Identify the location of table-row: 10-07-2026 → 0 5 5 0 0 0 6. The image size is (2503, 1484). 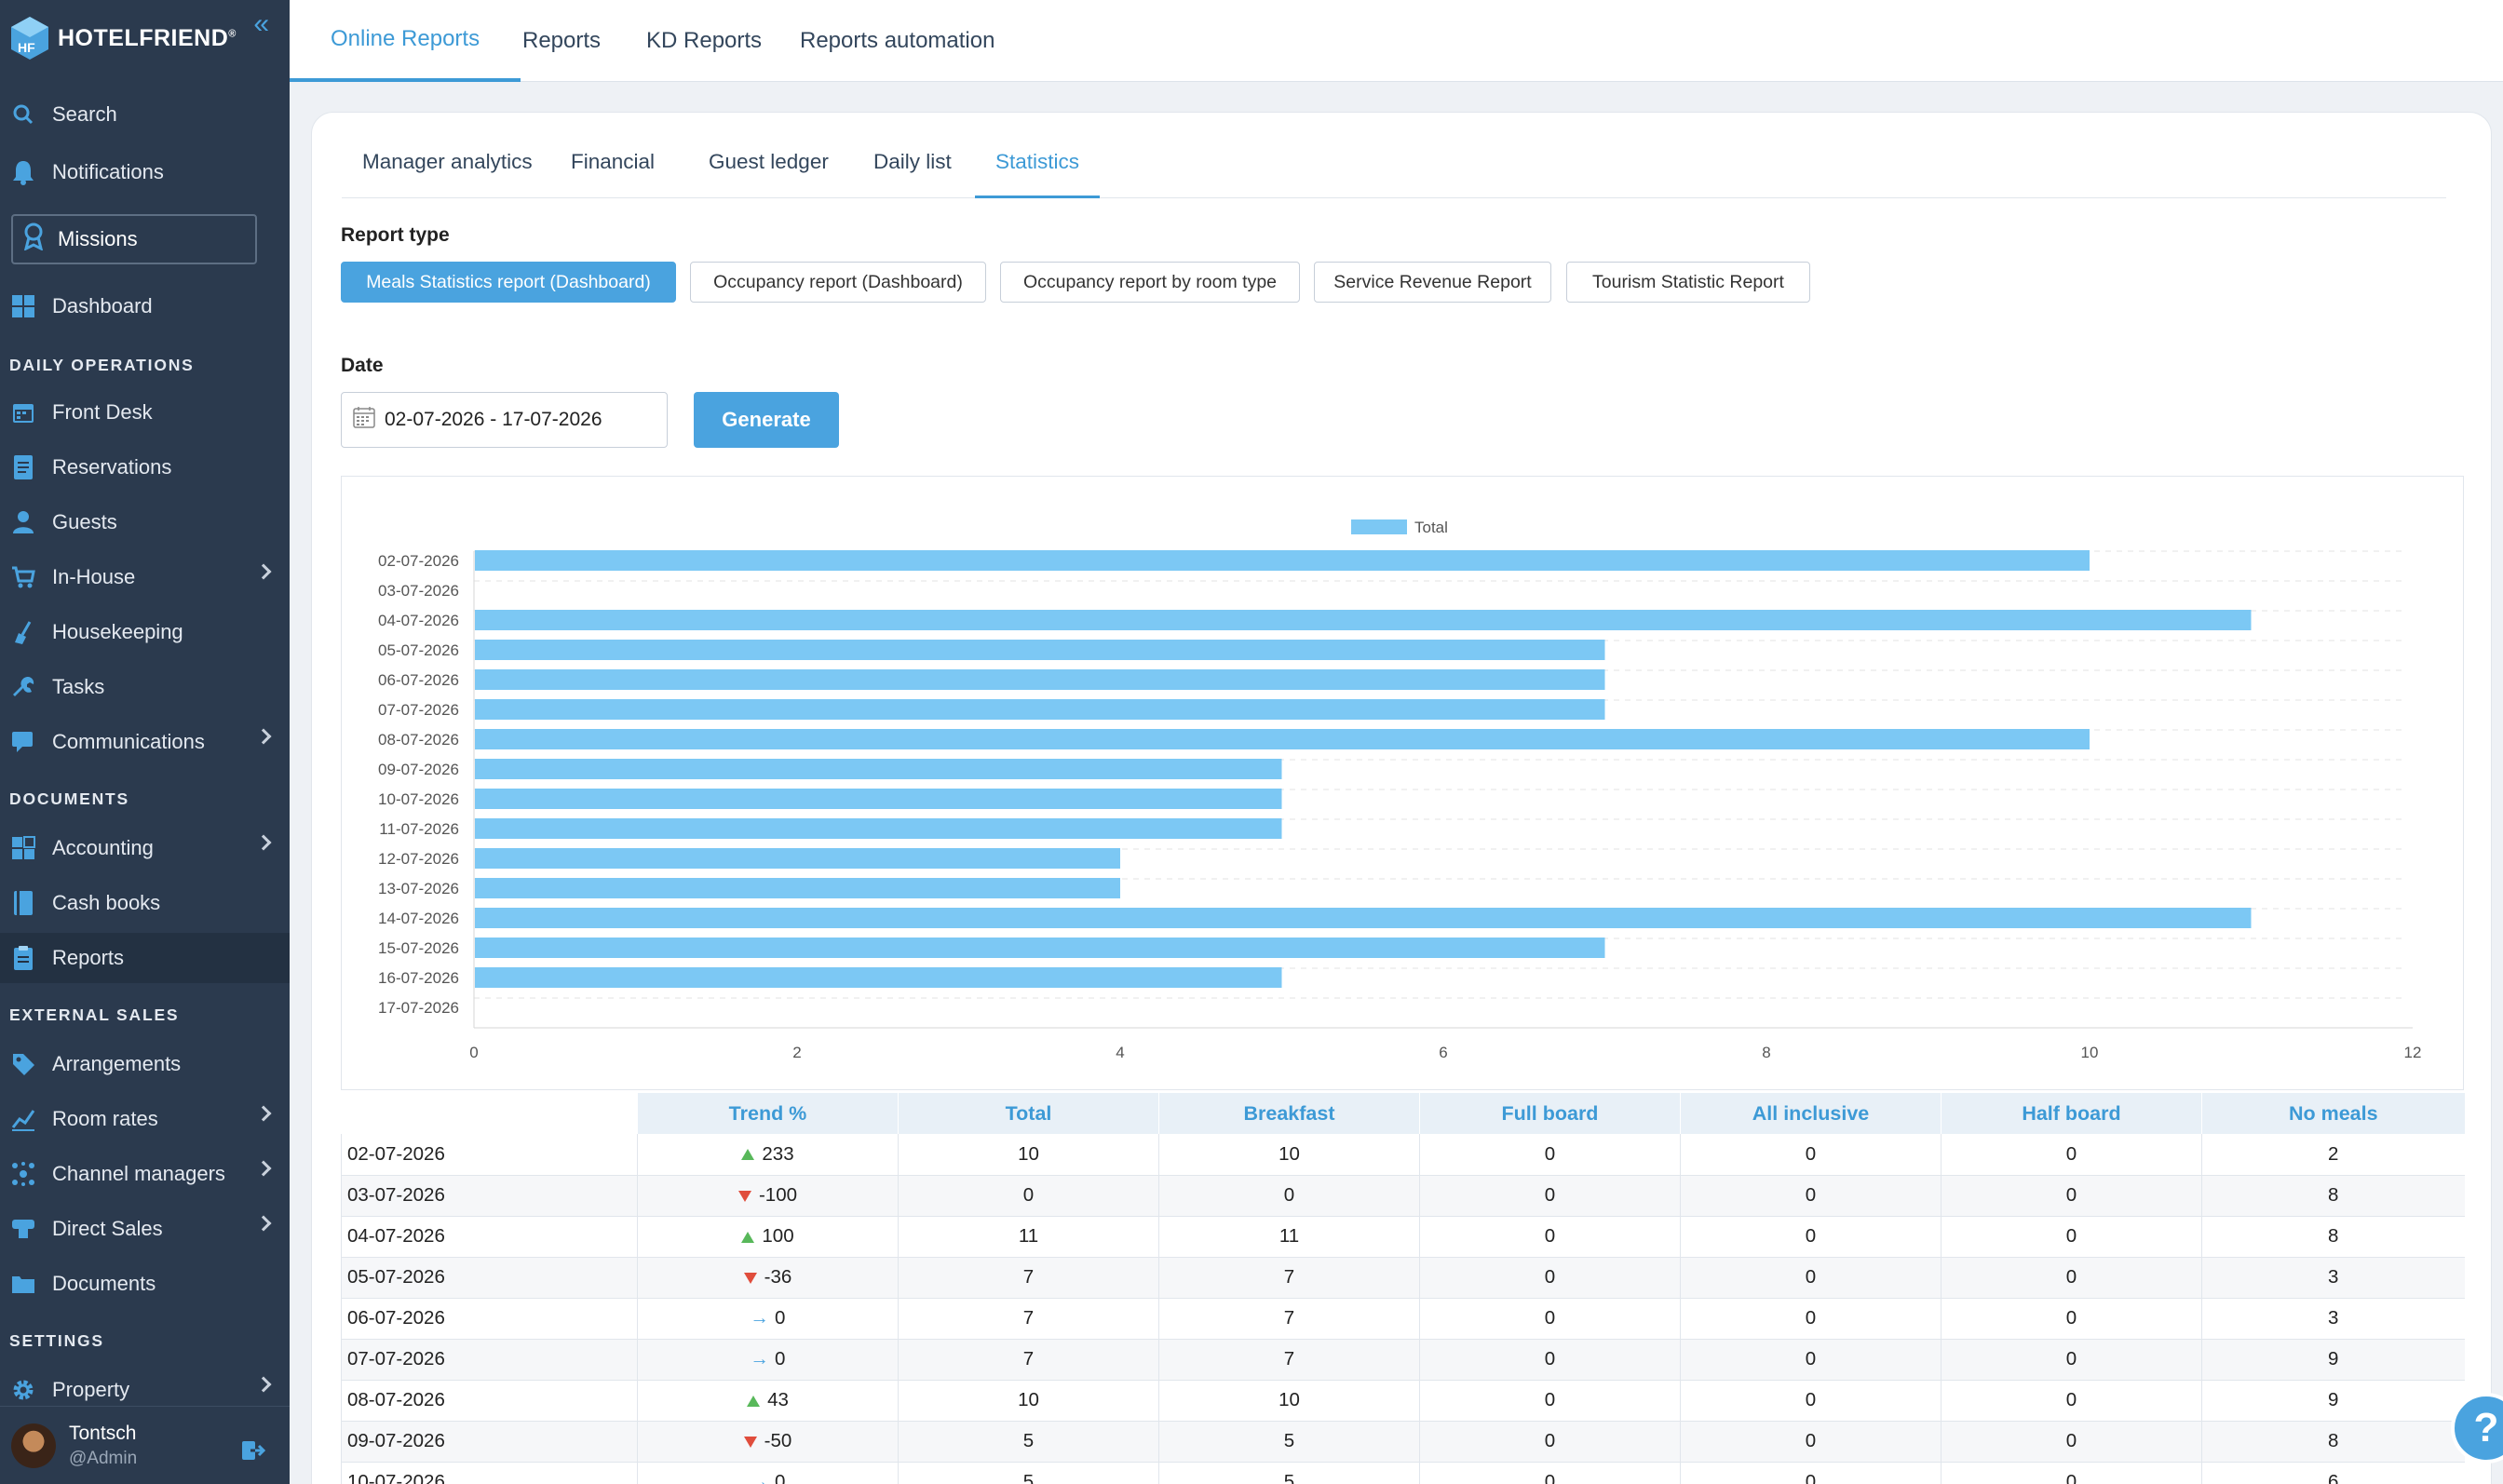
(1403, 1473).